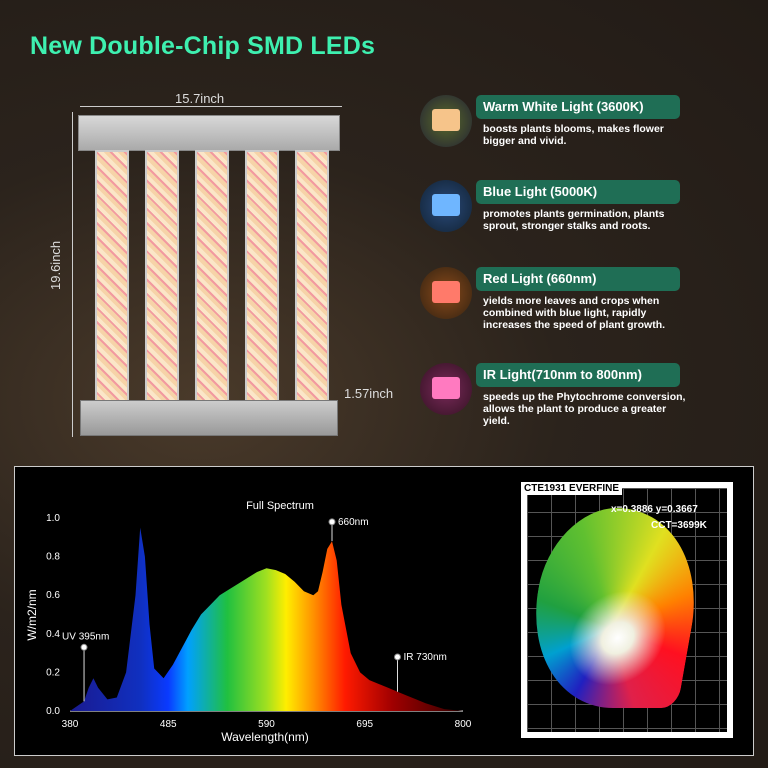  What do you see at coordinates (615, 608) in the screenshot?
I see `cie-gamut` at bounding box center [615, 608].